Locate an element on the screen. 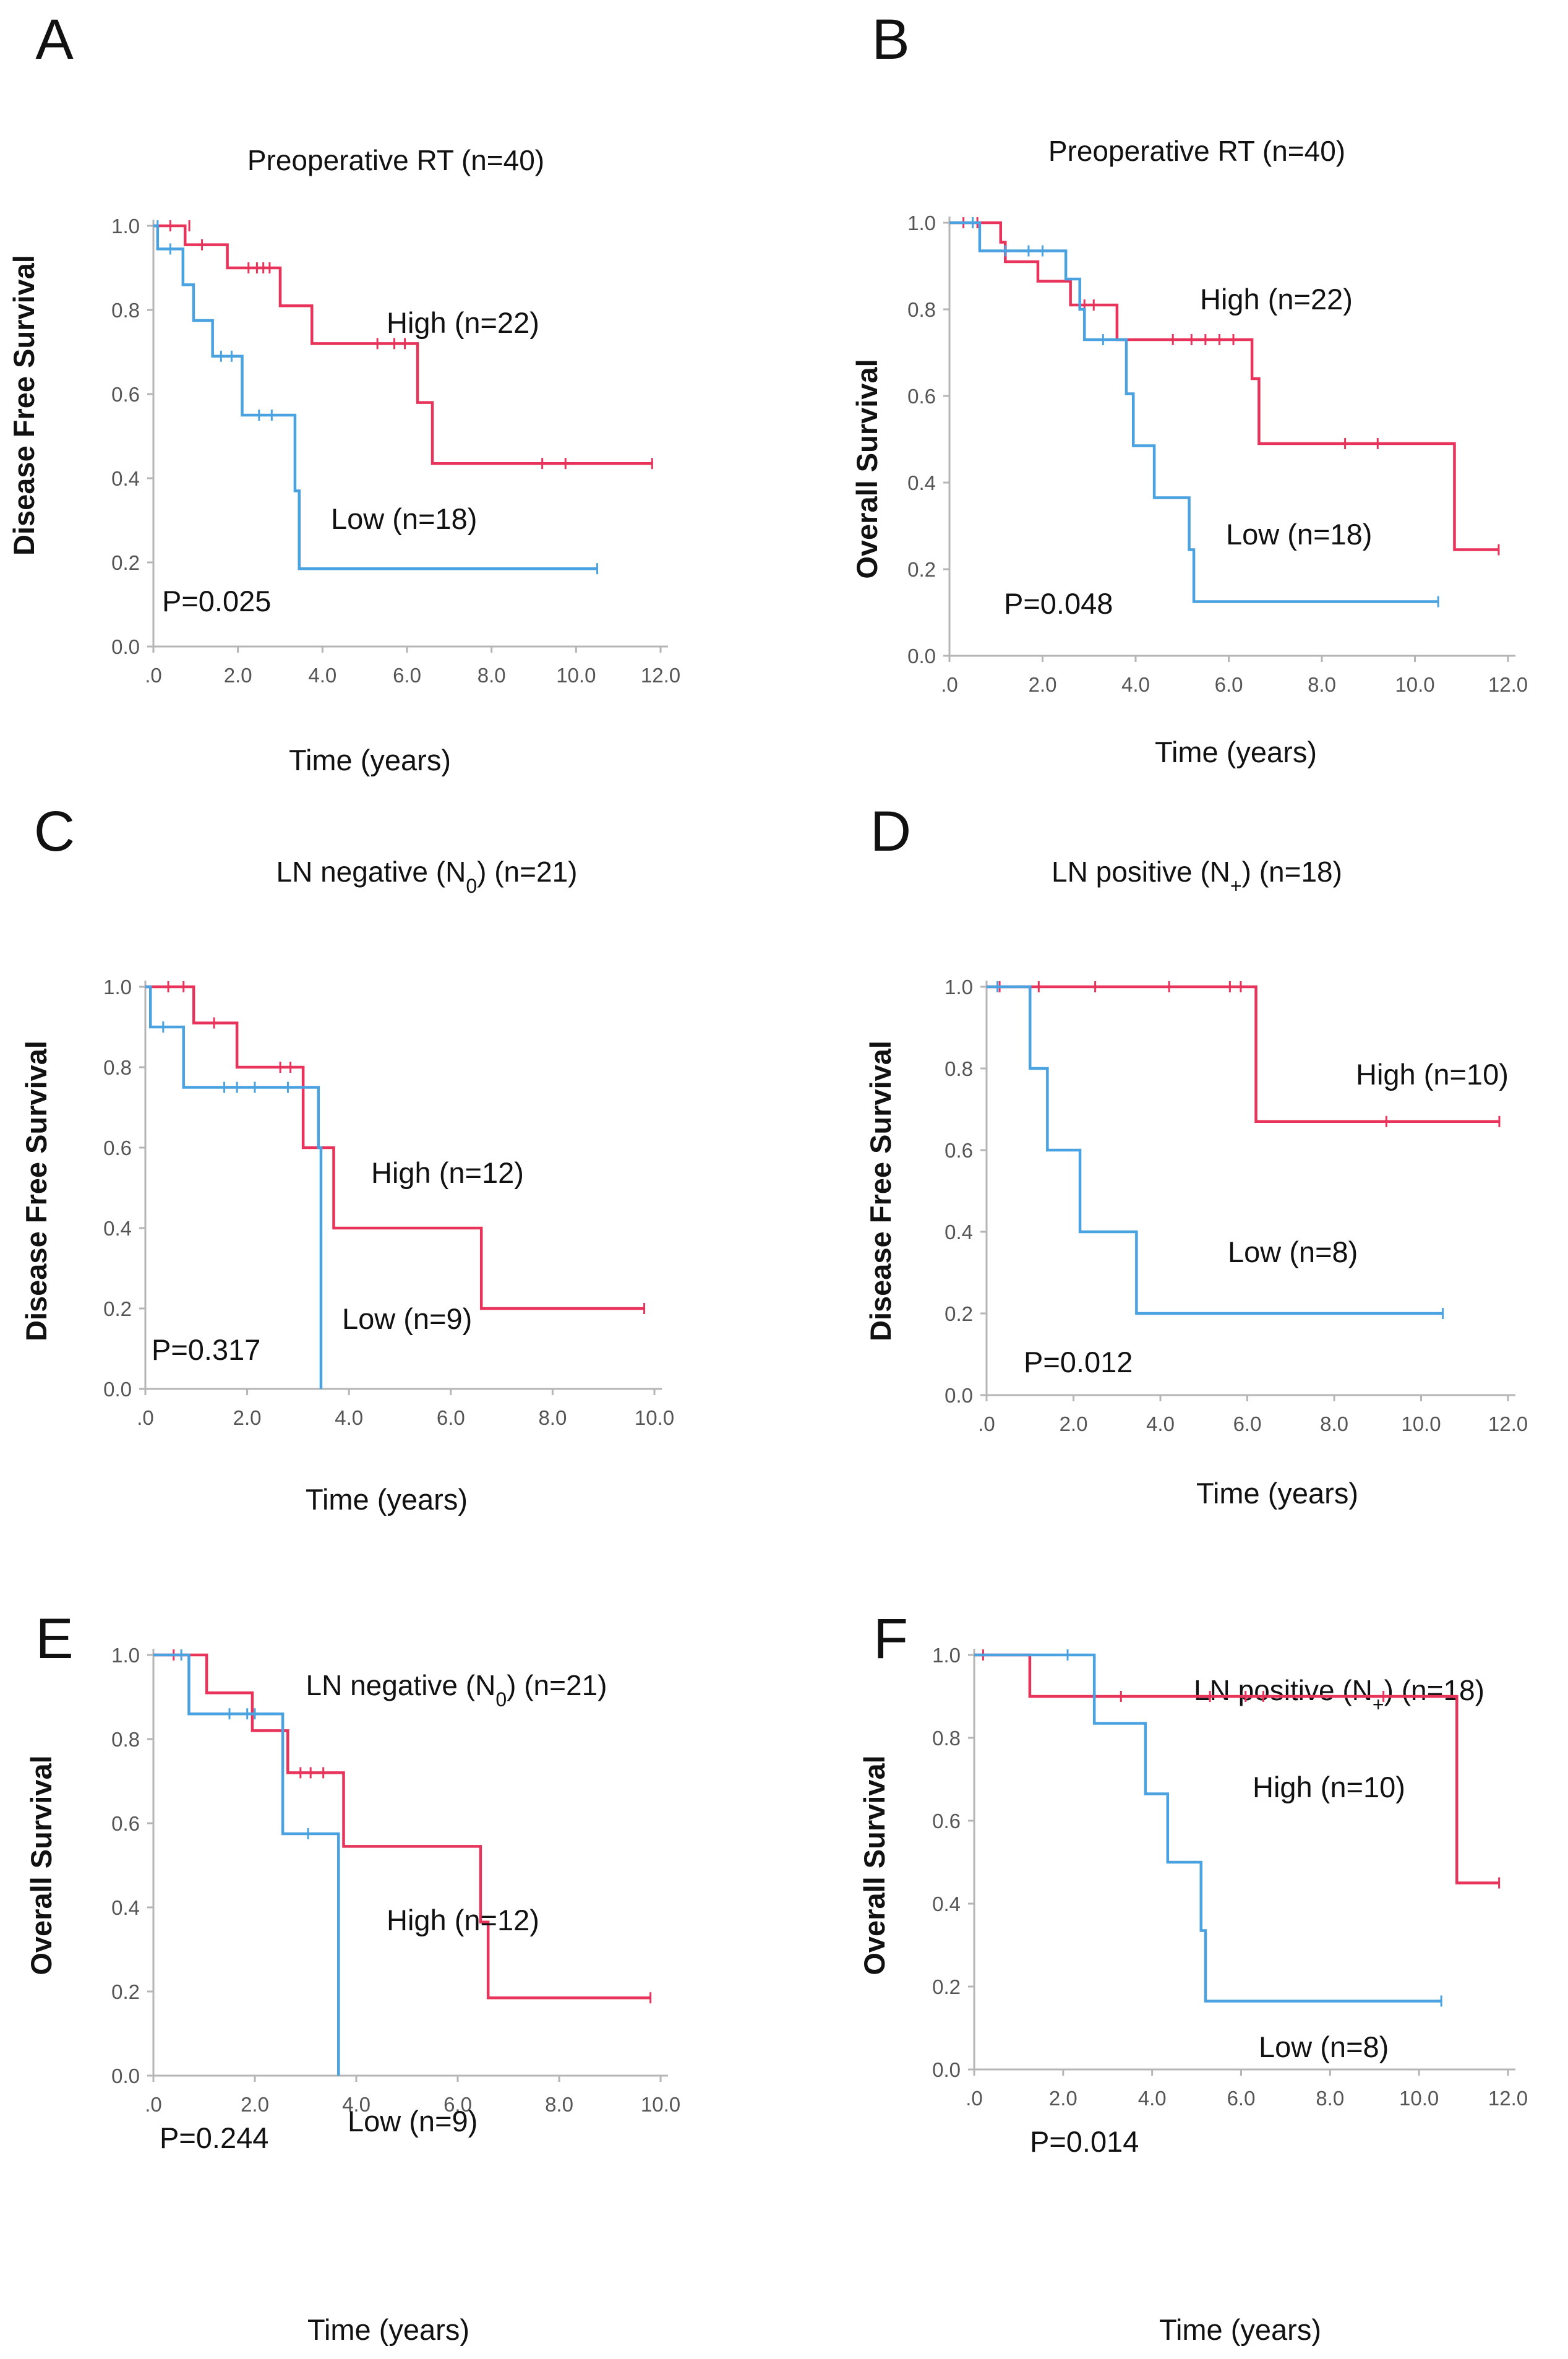  chart-title: LN positive (N+) (n=18) is located at coordinates (1197, 876).